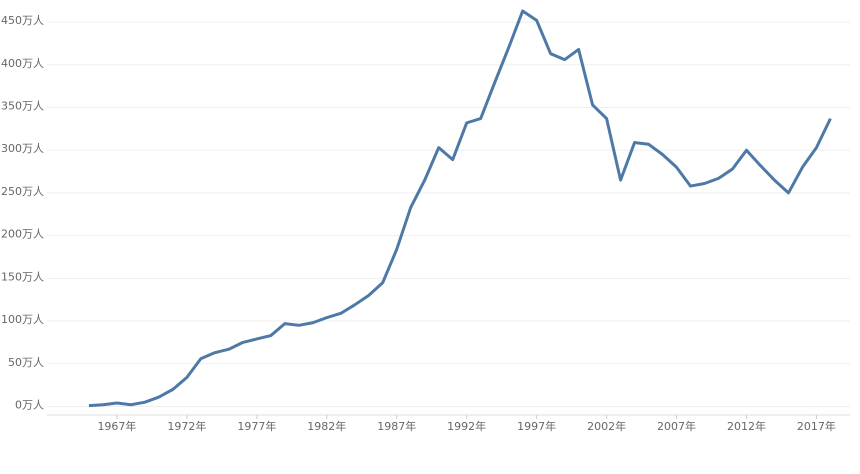  What do you see at coordinates (466, 426) in the screenshot?
I see `x-tick-label: 1992年` at bounding box center [466, 426].